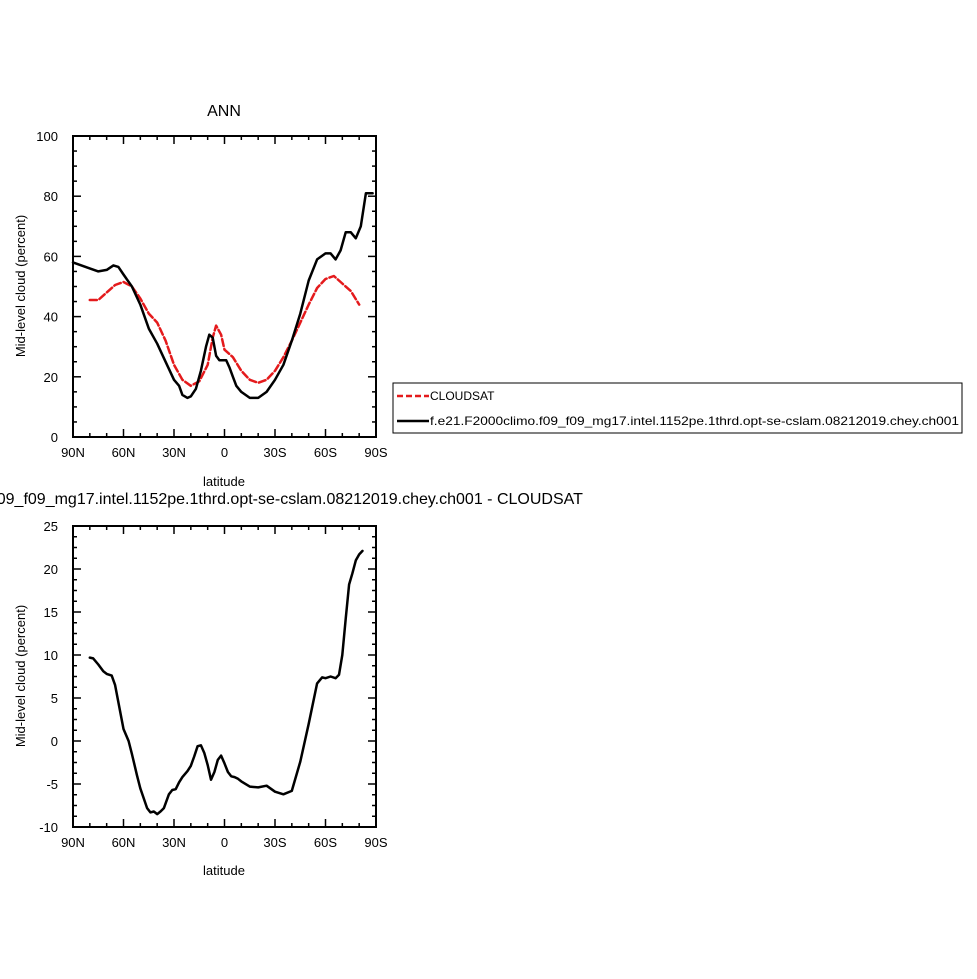 Image resolution: width=977 pixels, height=979 pixels. Describe the element at coordinates (52, 784) in the screenshot. I see `y-tick-label: -5` at that location.